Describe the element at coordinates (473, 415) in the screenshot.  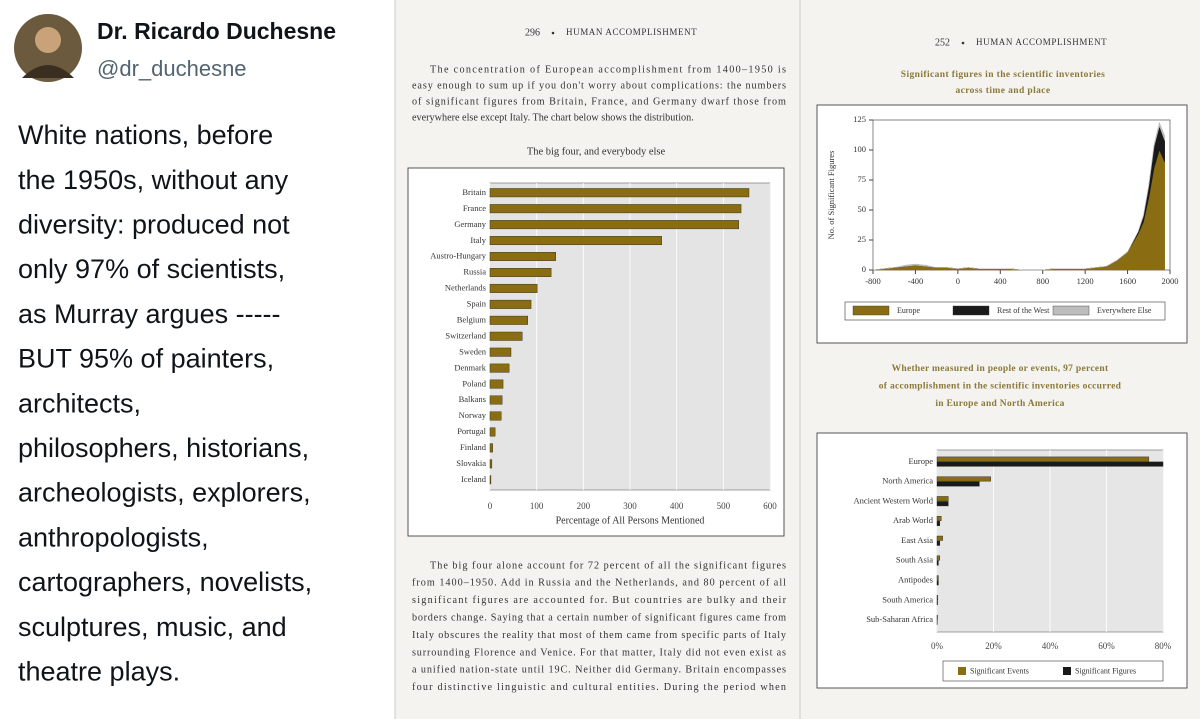
I see `y-tick-label: Norway` at that location.